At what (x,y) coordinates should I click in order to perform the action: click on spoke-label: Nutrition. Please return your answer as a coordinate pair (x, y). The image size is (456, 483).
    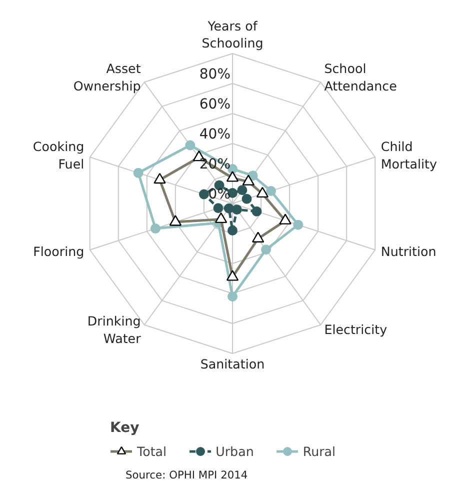
    Looking at the image, I should click on (408, 252).